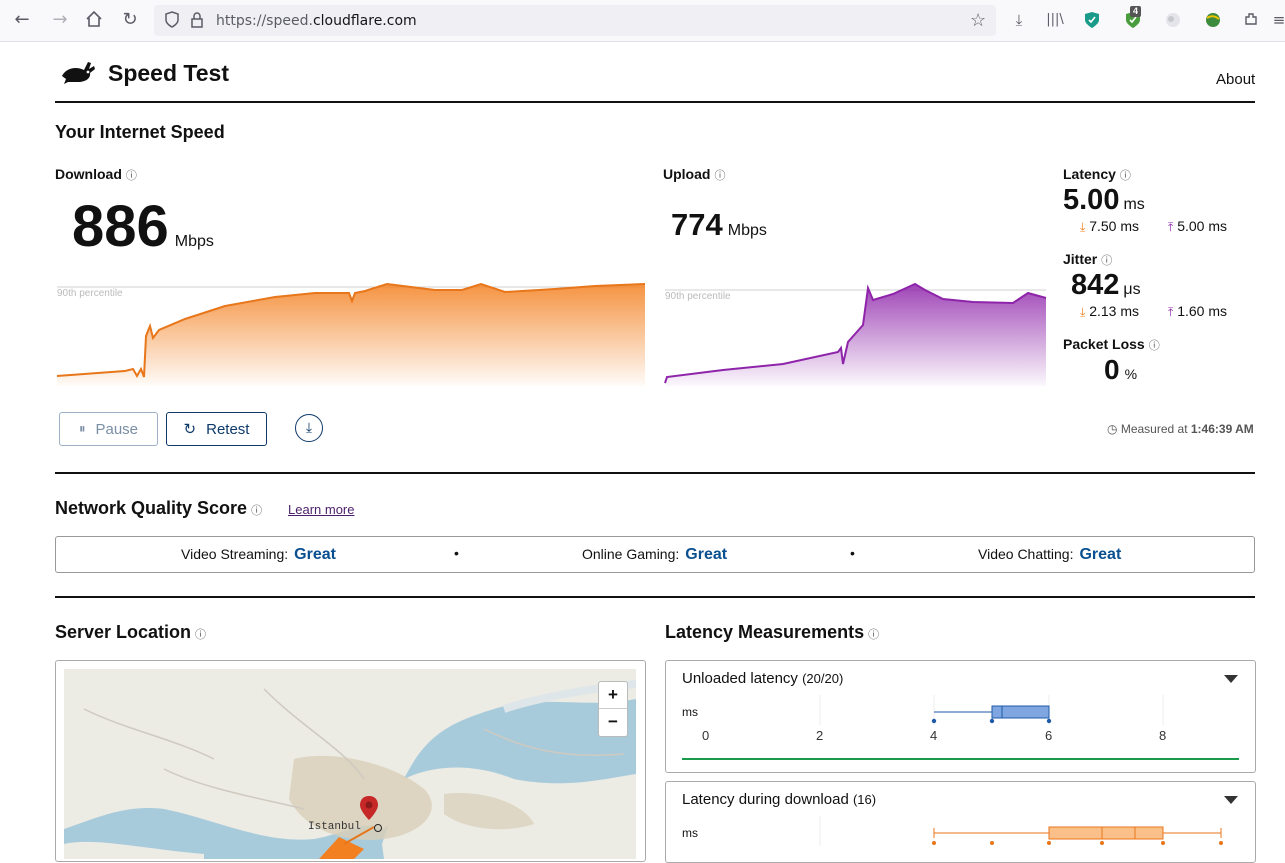 The width and height of the screenshot is (1285, 863). Describe the element at coordinates (1213, 20) in the screenshot. I see `globe-extension-icon` at that location.